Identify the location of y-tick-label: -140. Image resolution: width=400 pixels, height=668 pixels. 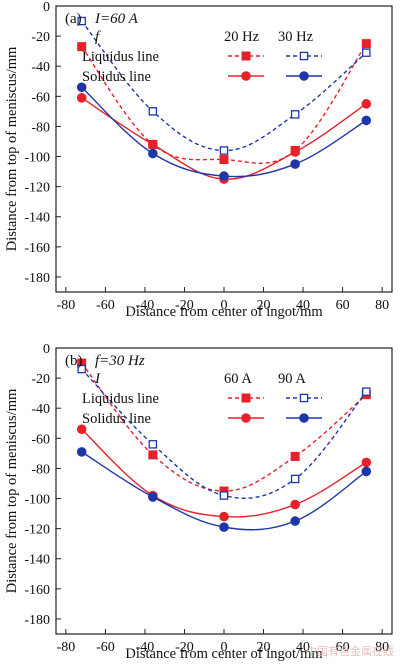
(37, 218).